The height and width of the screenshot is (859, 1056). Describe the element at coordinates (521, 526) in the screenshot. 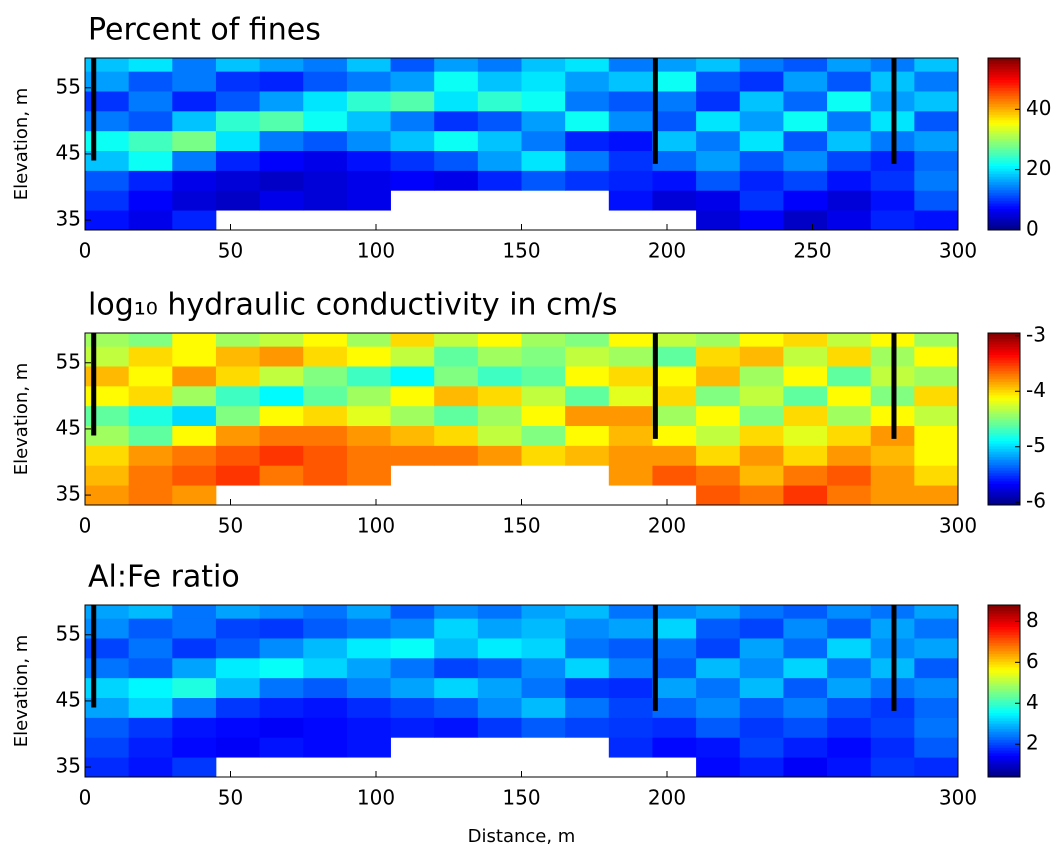

I see `x-tick-label: 150` at that location.